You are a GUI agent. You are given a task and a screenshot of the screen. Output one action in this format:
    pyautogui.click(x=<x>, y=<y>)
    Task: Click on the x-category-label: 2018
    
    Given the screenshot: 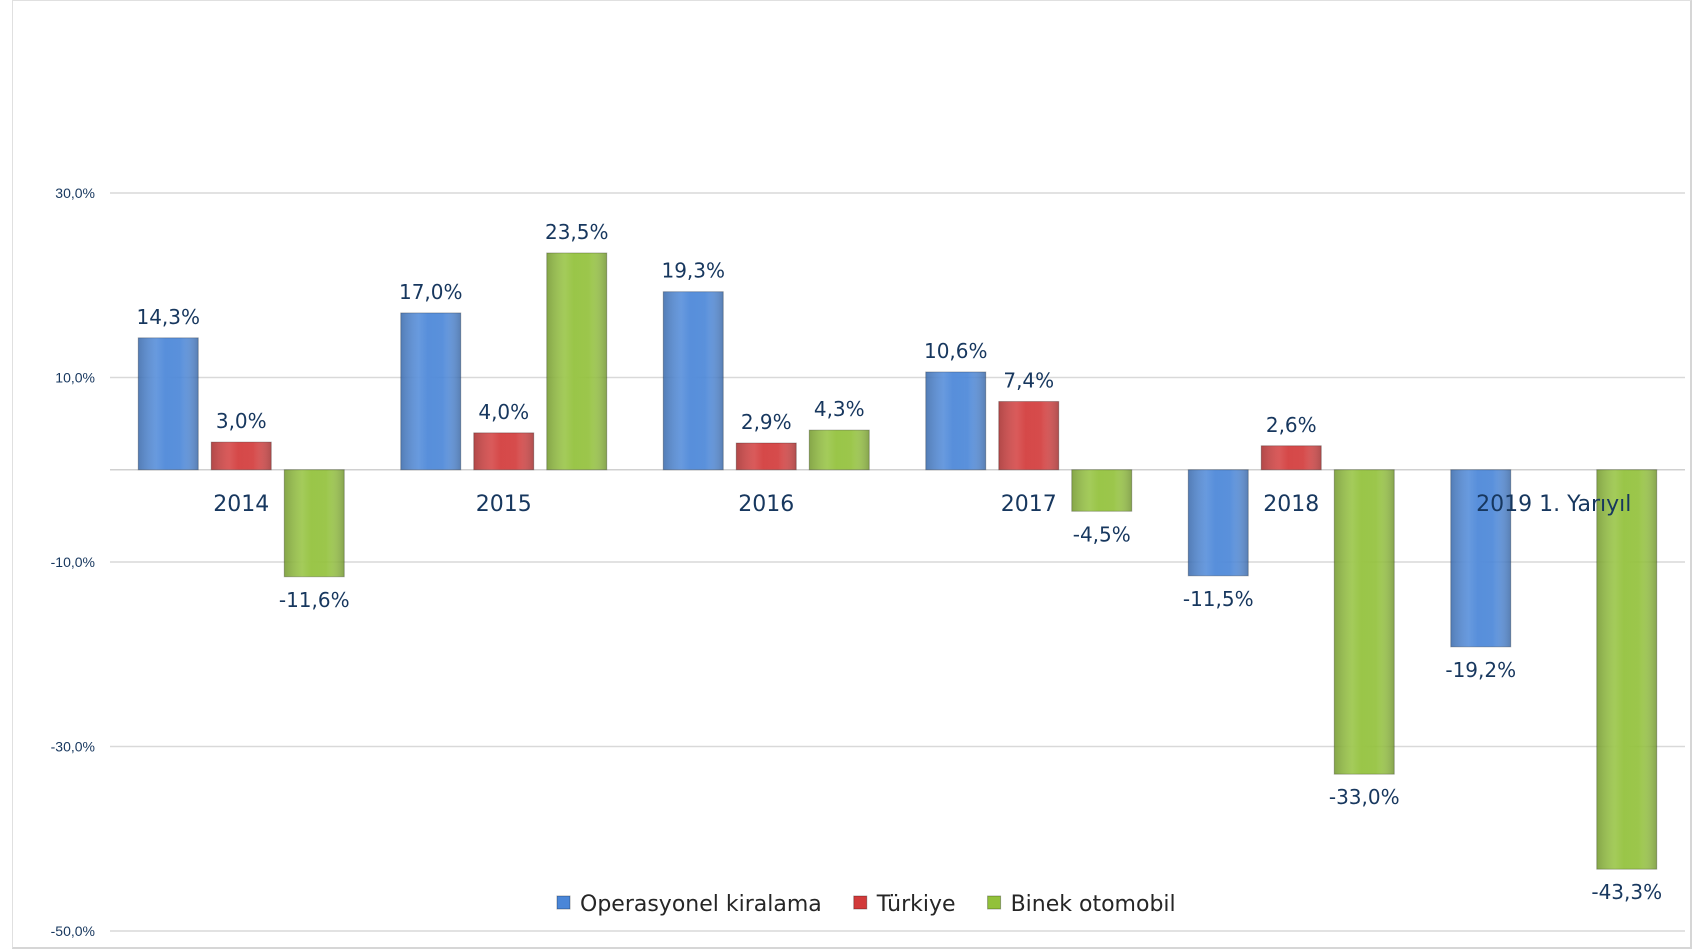 What is the action you would take?
    pyautogui.click(x=1291, y=504)
    